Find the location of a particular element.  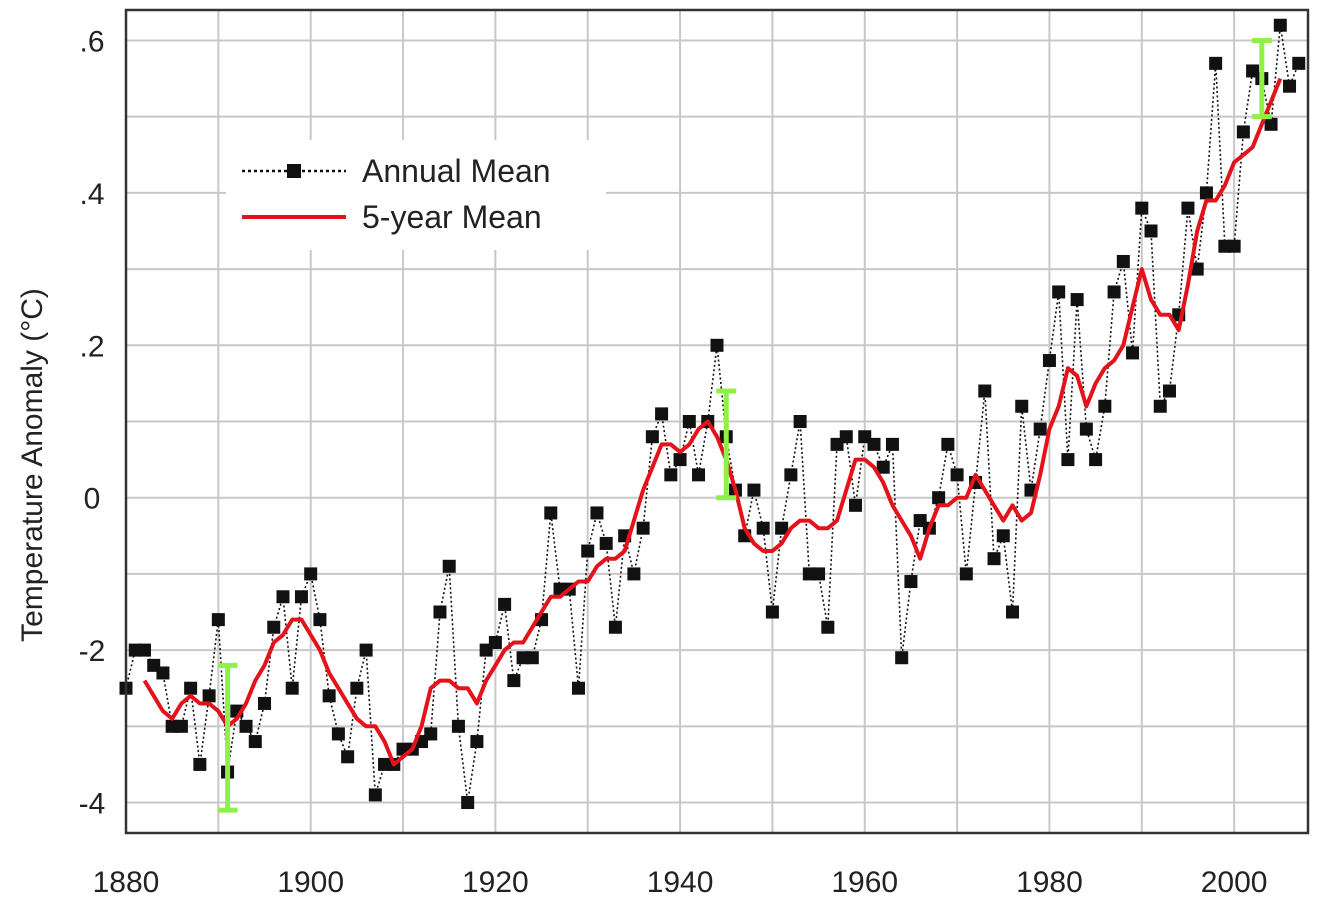

y-tick-label: .2 is located at coordinates (91, 346).